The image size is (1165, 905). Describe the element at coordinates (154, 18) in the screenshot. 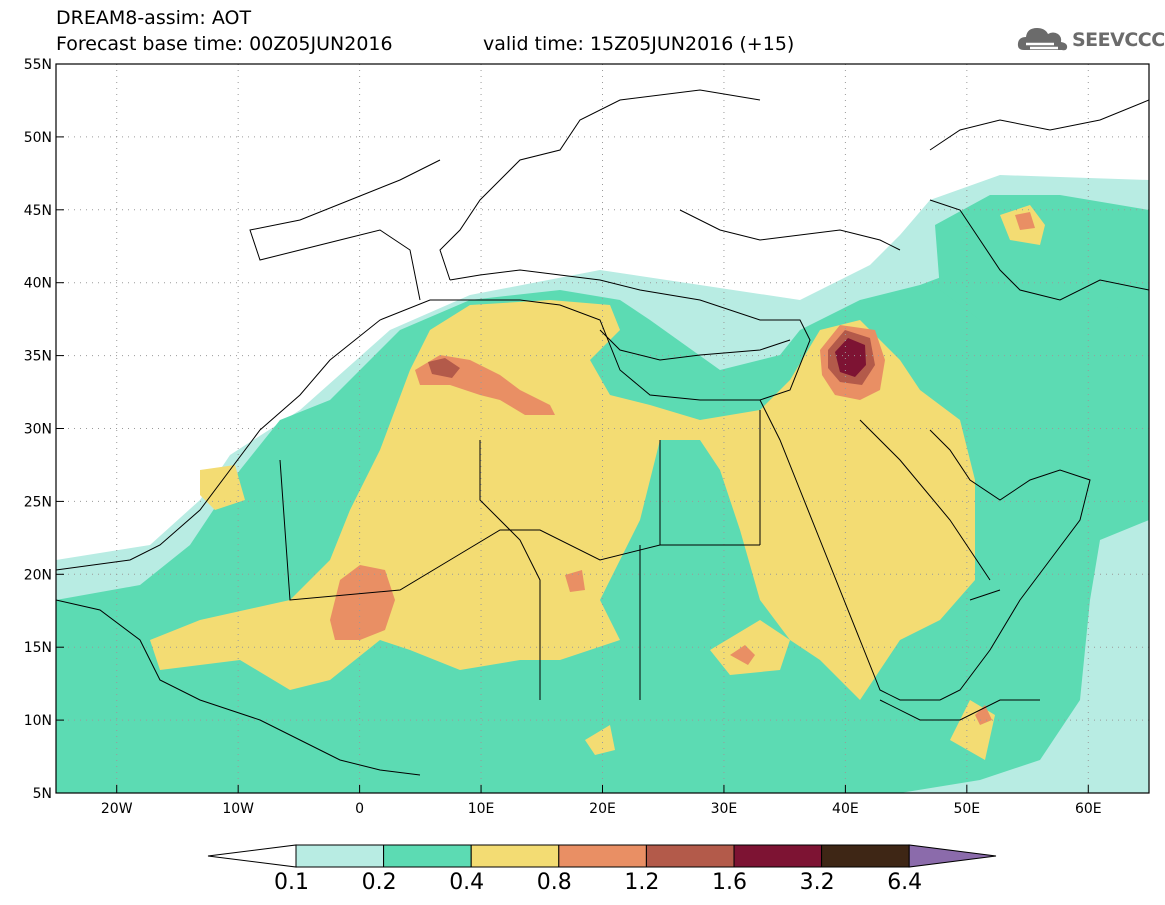

I see `map-title: DREAM8-assim: AOT` at that location.